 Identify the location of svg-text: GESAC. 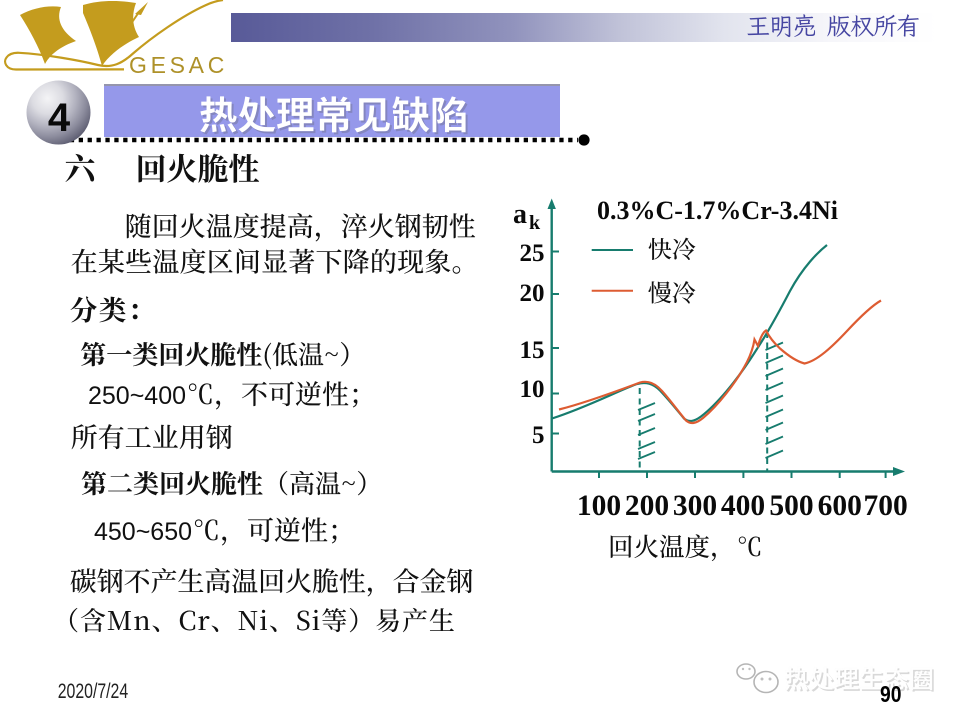
(178, 65).